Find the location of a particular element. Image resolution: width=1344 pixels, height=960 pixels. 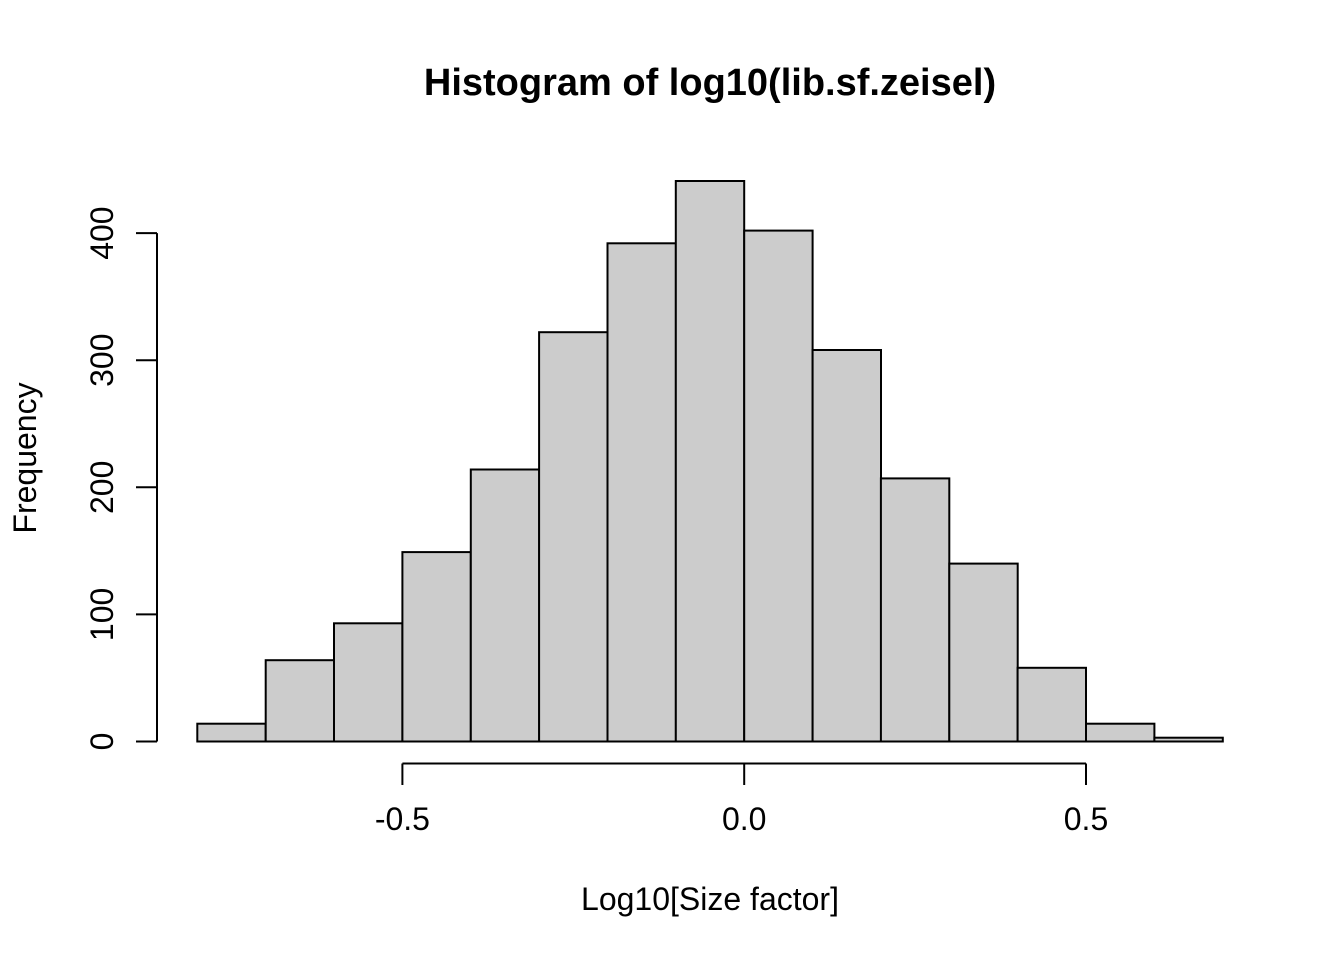

y-axis-label: Frequency is located at coordinates (25, 457).